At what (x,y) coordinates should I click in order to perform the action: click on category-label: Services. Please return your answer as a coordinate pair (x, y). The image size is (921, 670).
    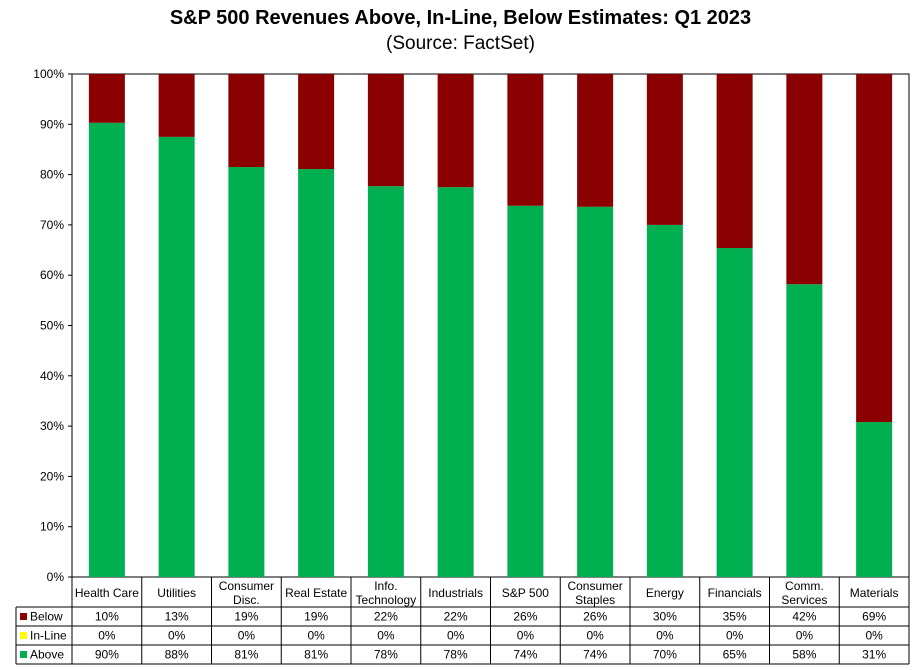
    Looking at the image, I should click on (804, 600).